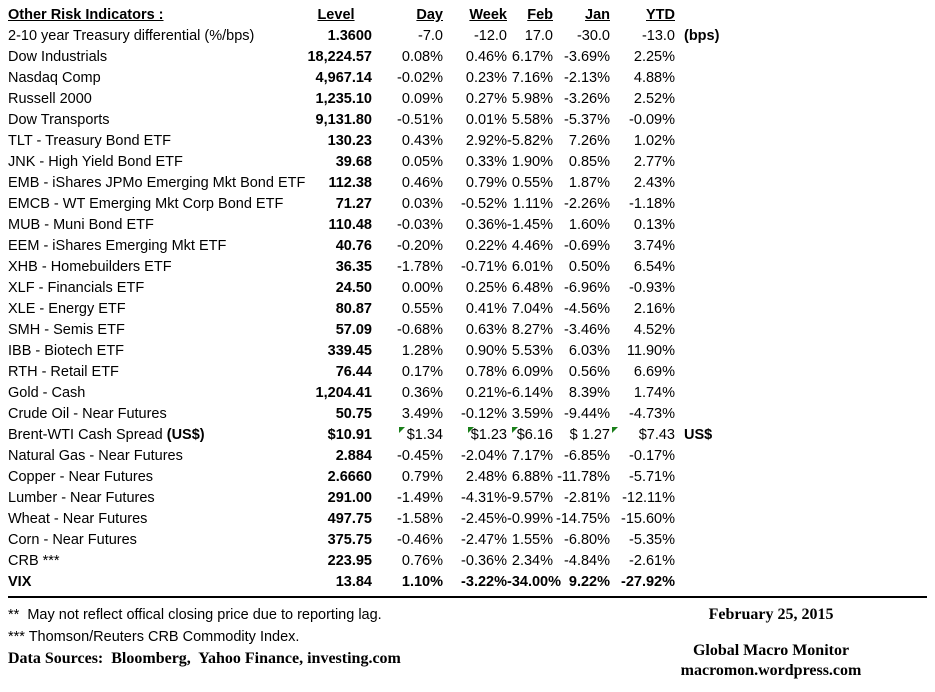  What do you see at coordinates (486, 183) in the screenshot?
I see `week-value: 0.79%` at bounding box center [486, 183].